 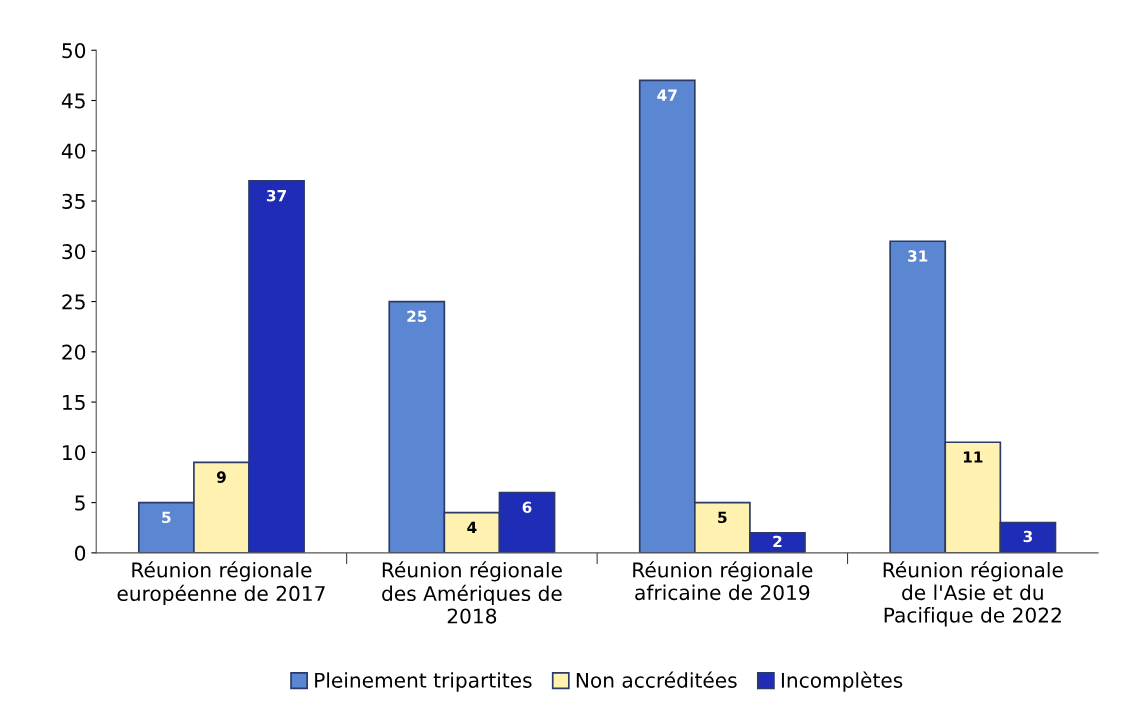 I want to click on data-label: 6, so click(x=527, y=507).